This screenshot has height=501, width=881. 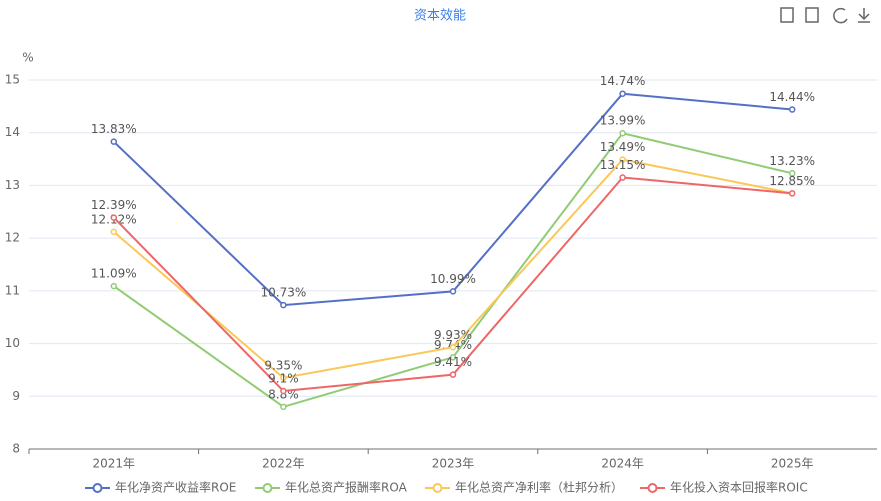 What do you see at coordinates (453, 335) in the screenshot?
I see `value-label: 9.93%` at bounding box center [453, 335].